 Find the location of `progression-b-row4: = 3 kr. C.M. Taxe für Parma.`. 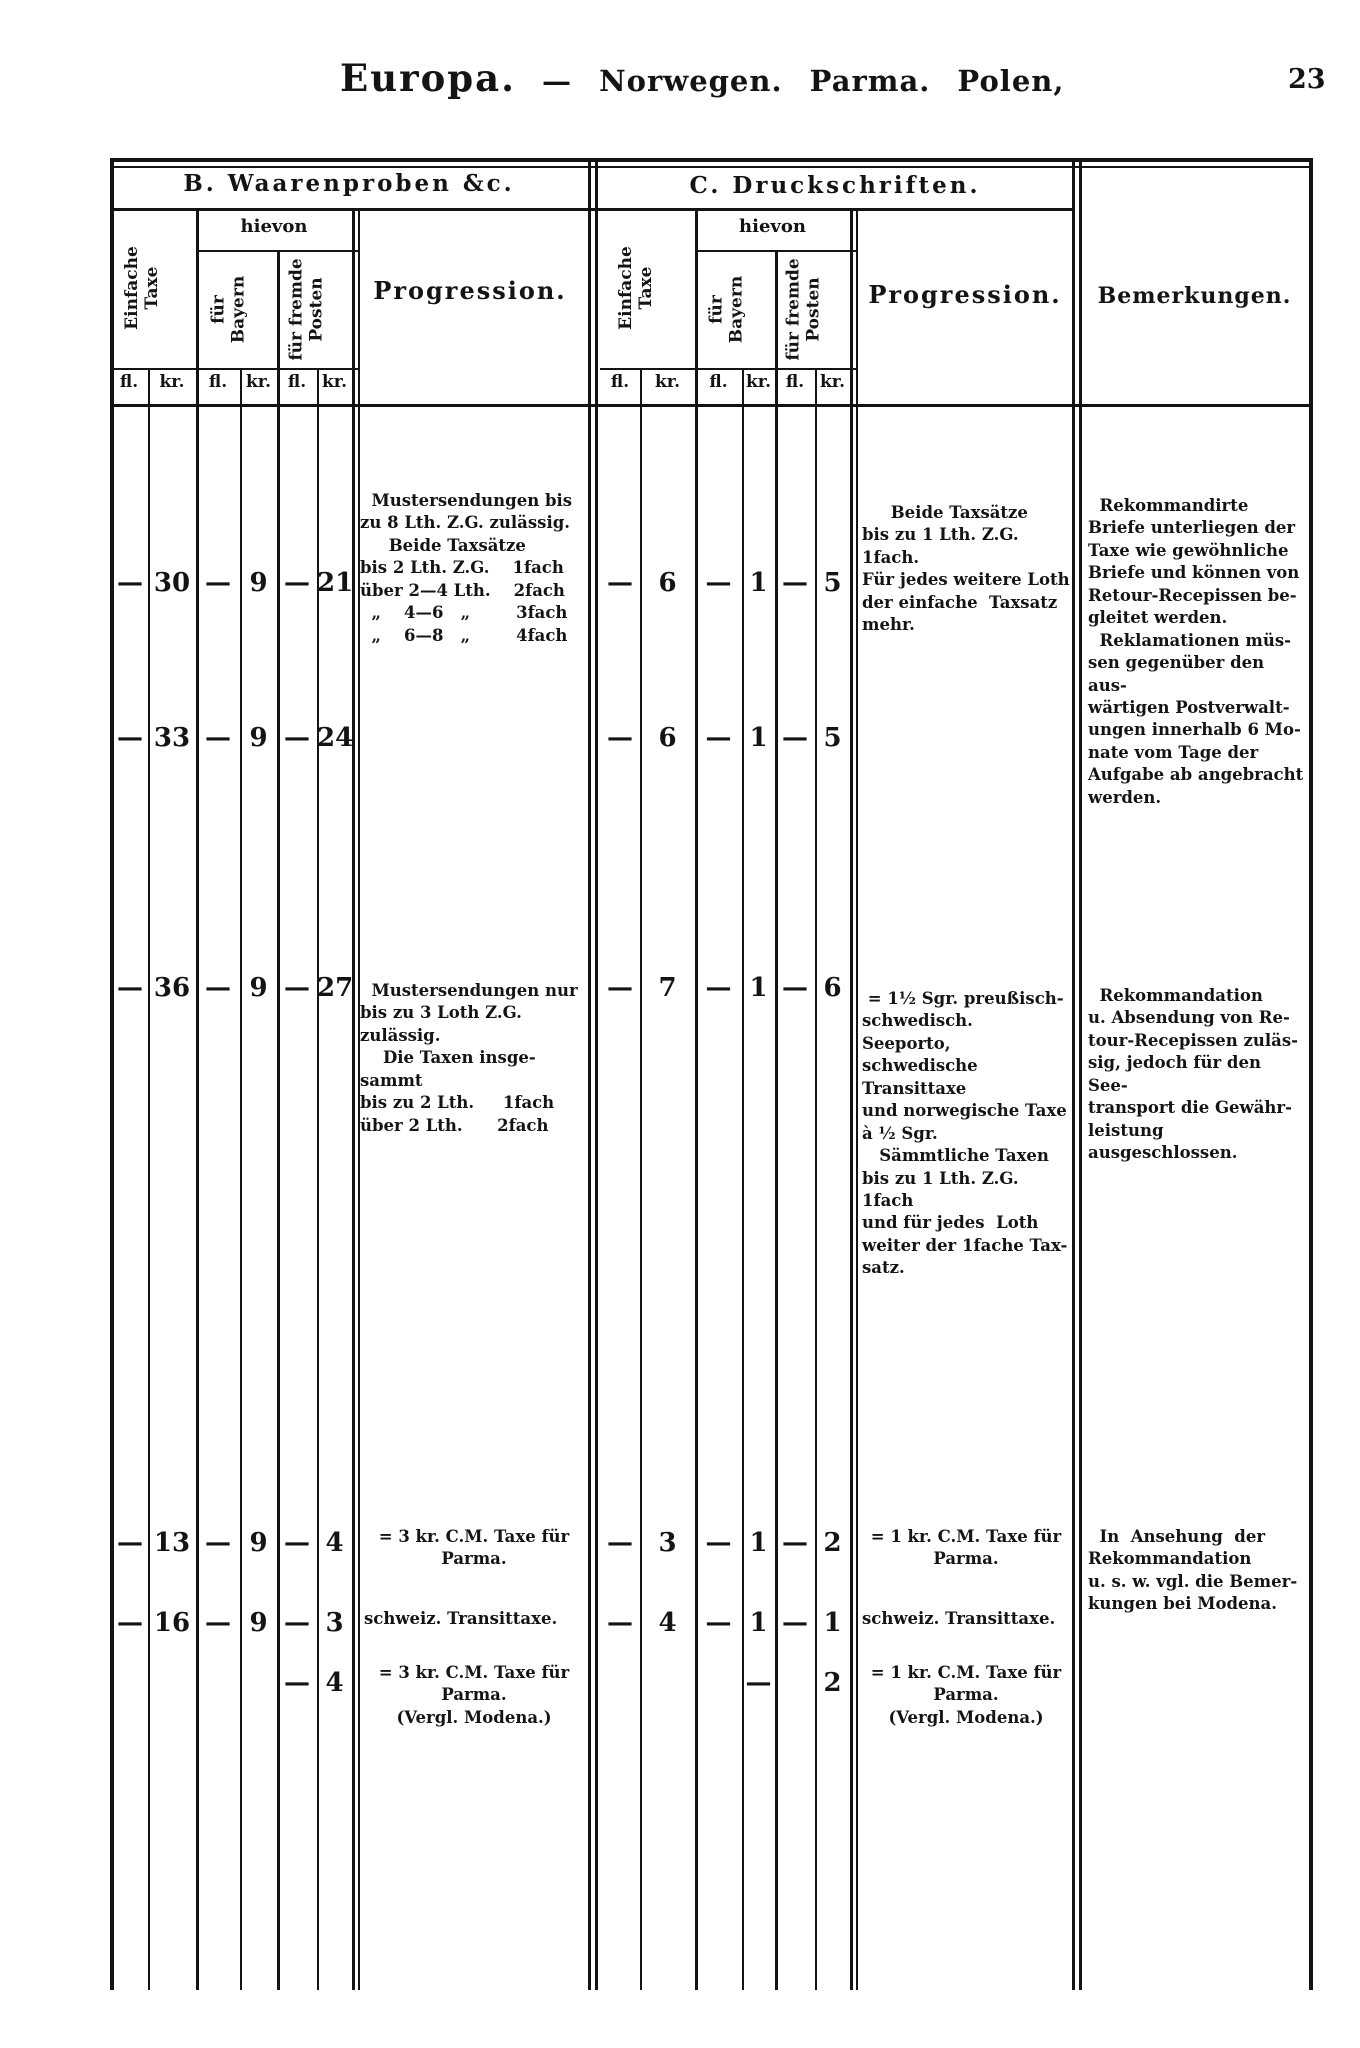

progression-b-row4: = 3 kr. C.M. Taxe für Parma. is located at coordinates (474, 1548).